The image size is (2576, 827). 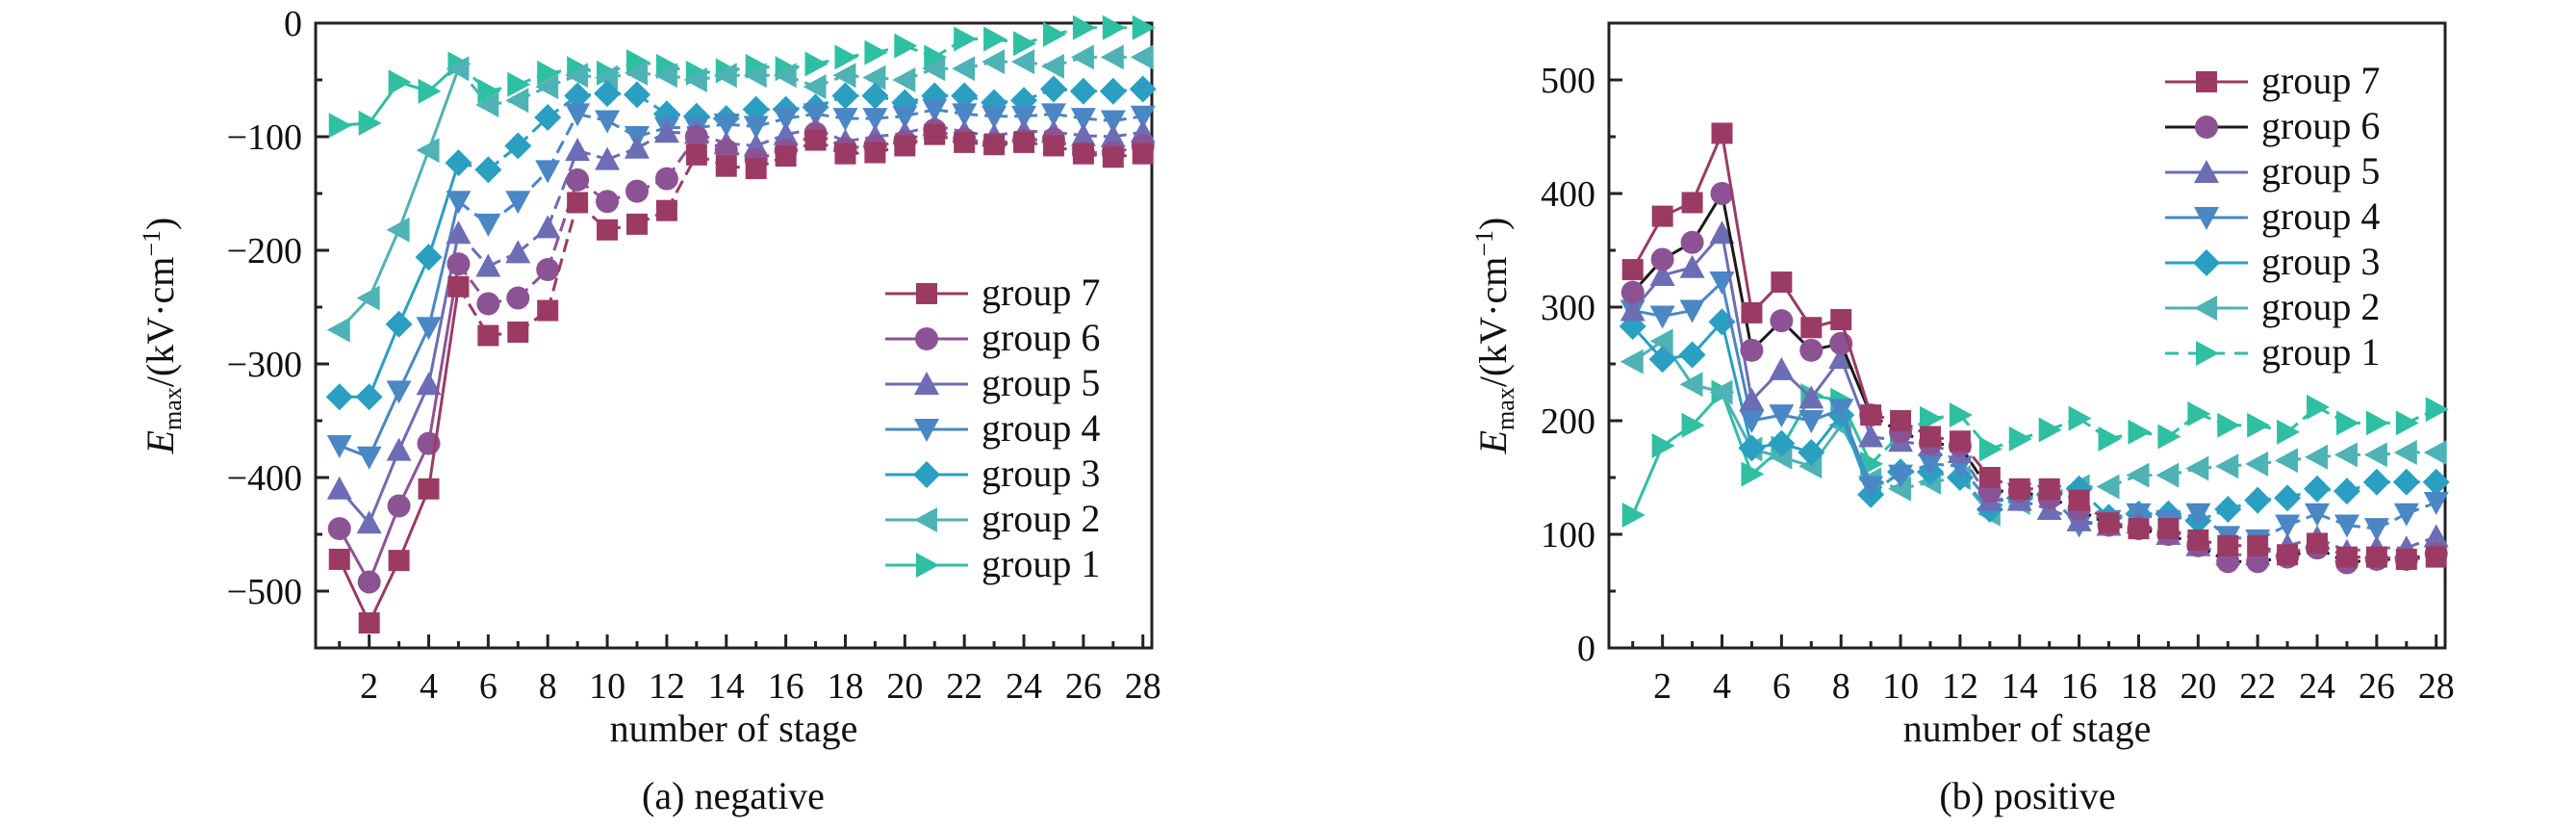 What do you see at coordinates (1494, 336) in the screenshot?
I see `y-axis-label: Emax/(kV·cm−1)` at bounding box center [1494, 336].